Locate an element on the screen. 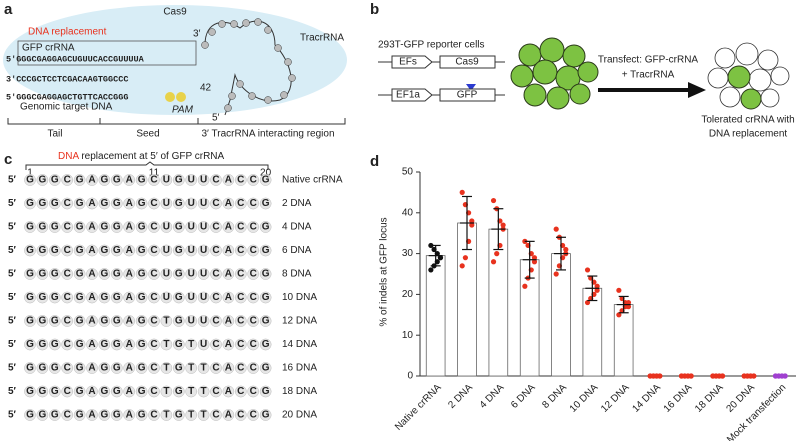  row-label: 20 DNA is located at coordinates (299, 415).